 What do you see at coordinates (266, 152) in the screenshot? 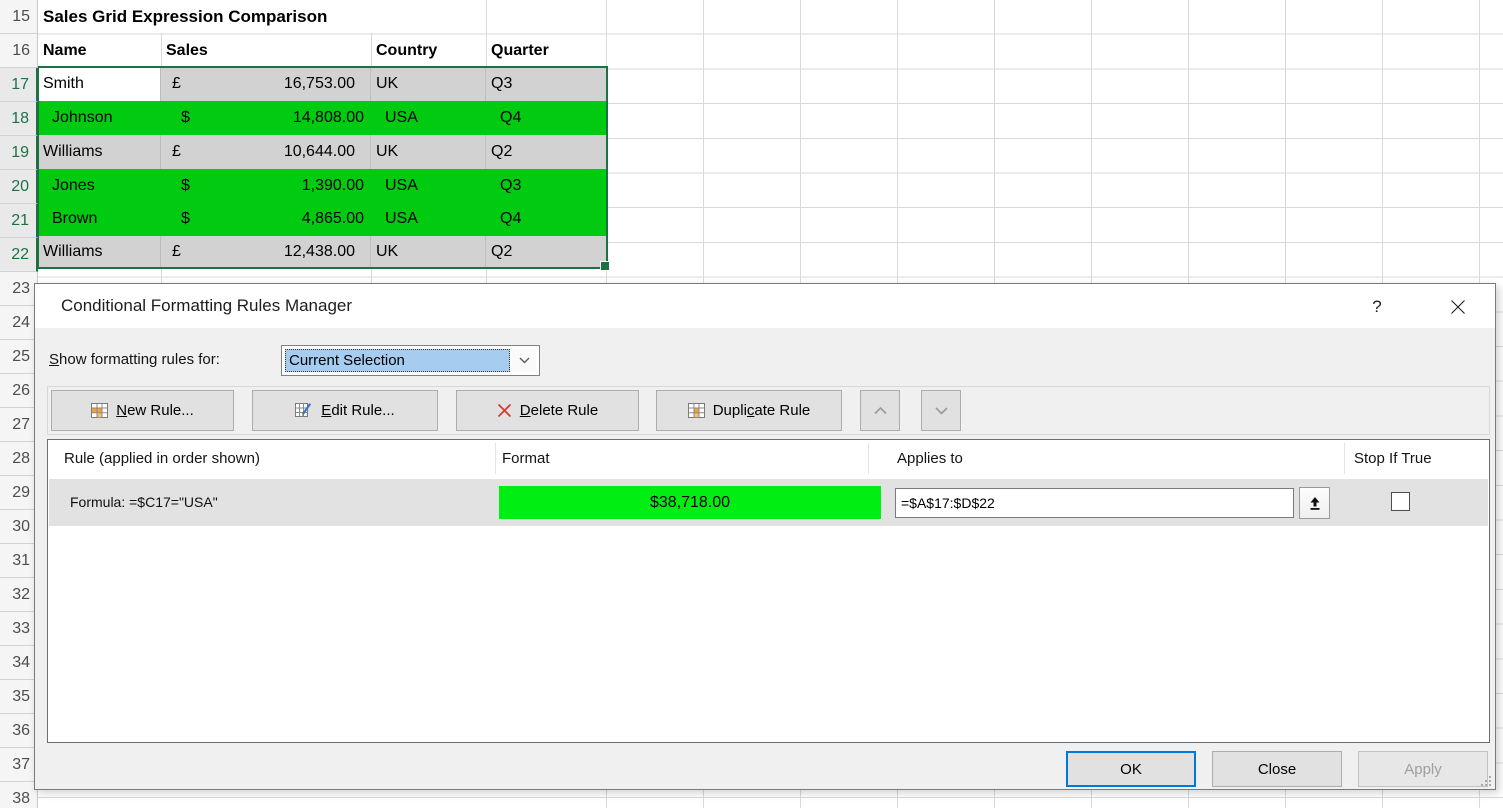
I see `cell-b19: £ 10,644.00` at bounding box center [266, 152].